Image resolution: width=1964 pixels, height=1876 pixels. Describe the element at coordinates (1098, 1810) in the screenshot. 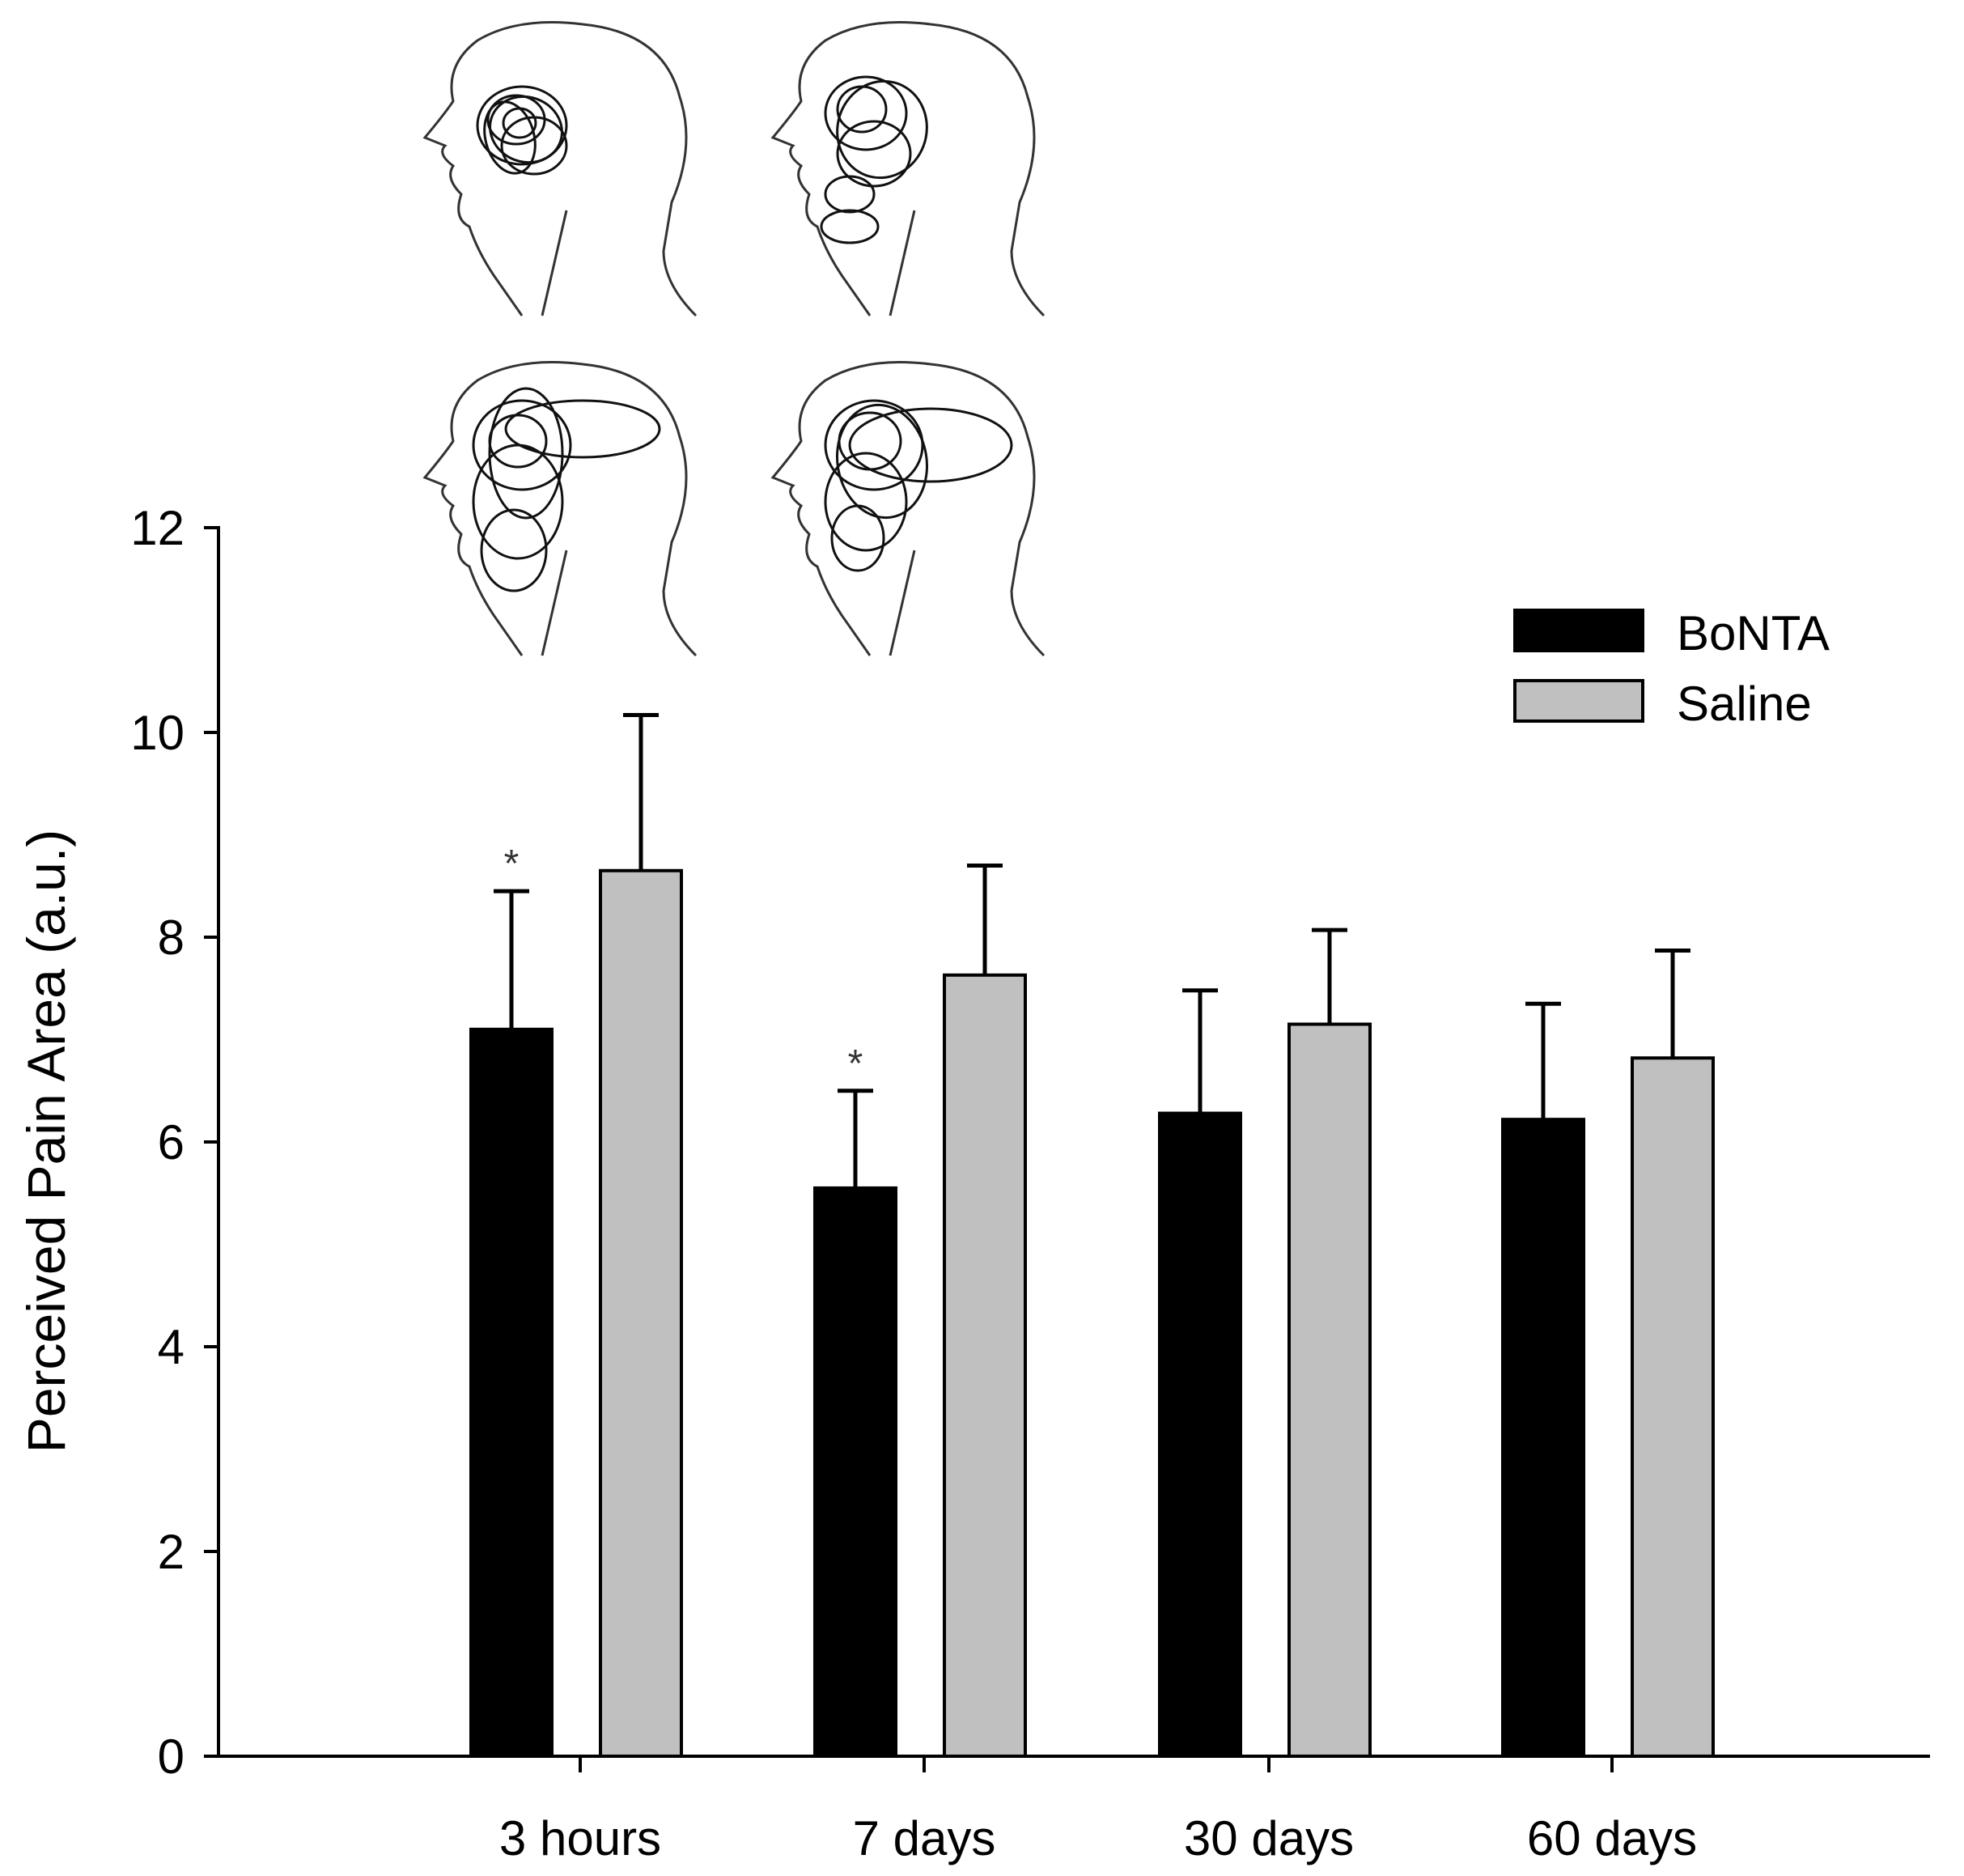

I see `x-axis-ticks: 3 hours 7 days 30 days 60 days` at that location.